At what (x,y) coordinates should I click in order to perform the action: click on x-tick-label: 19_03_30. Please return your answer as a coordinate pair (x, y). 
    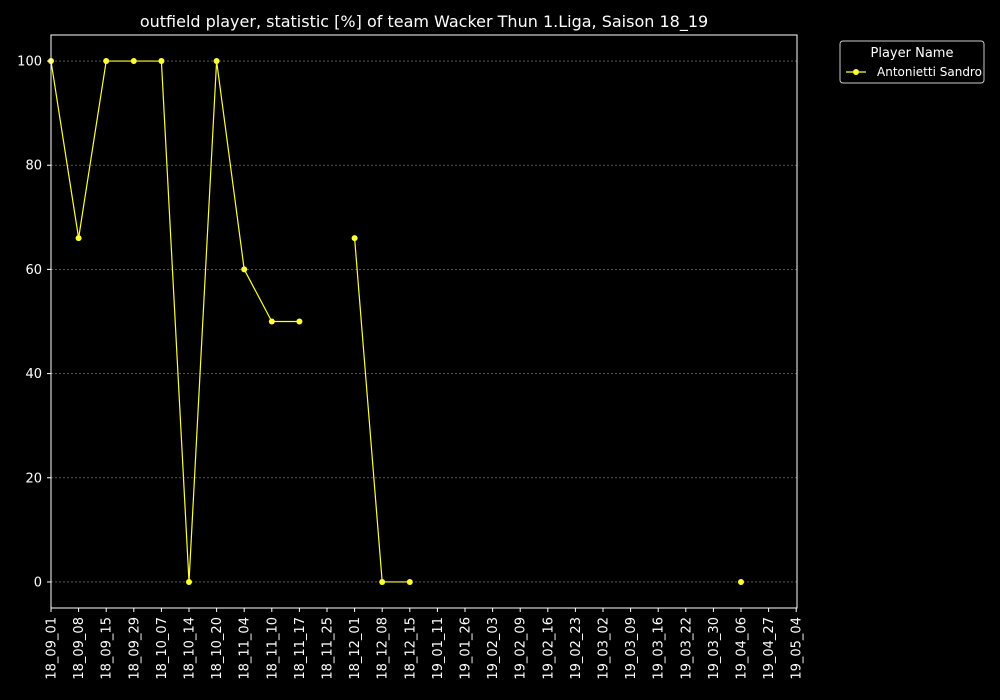
    Looking at the image, I should click on (714, 648).